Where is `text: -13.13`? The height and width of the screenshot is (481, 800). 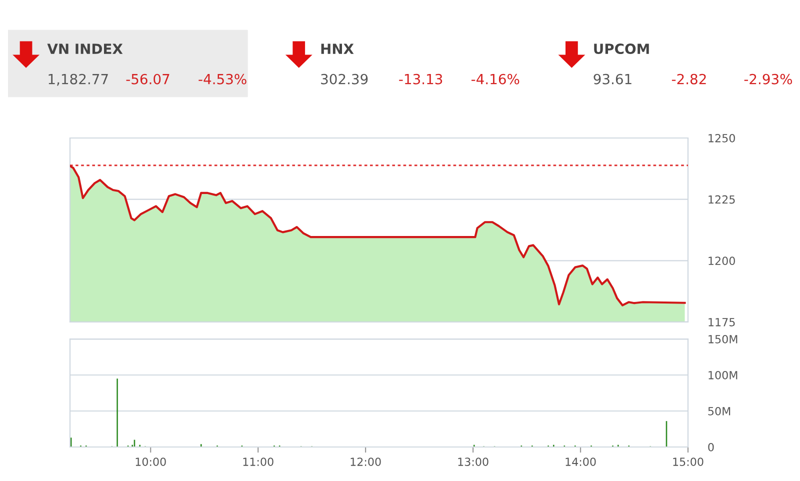
text: -13.13 is located at coordinates (420, 79).